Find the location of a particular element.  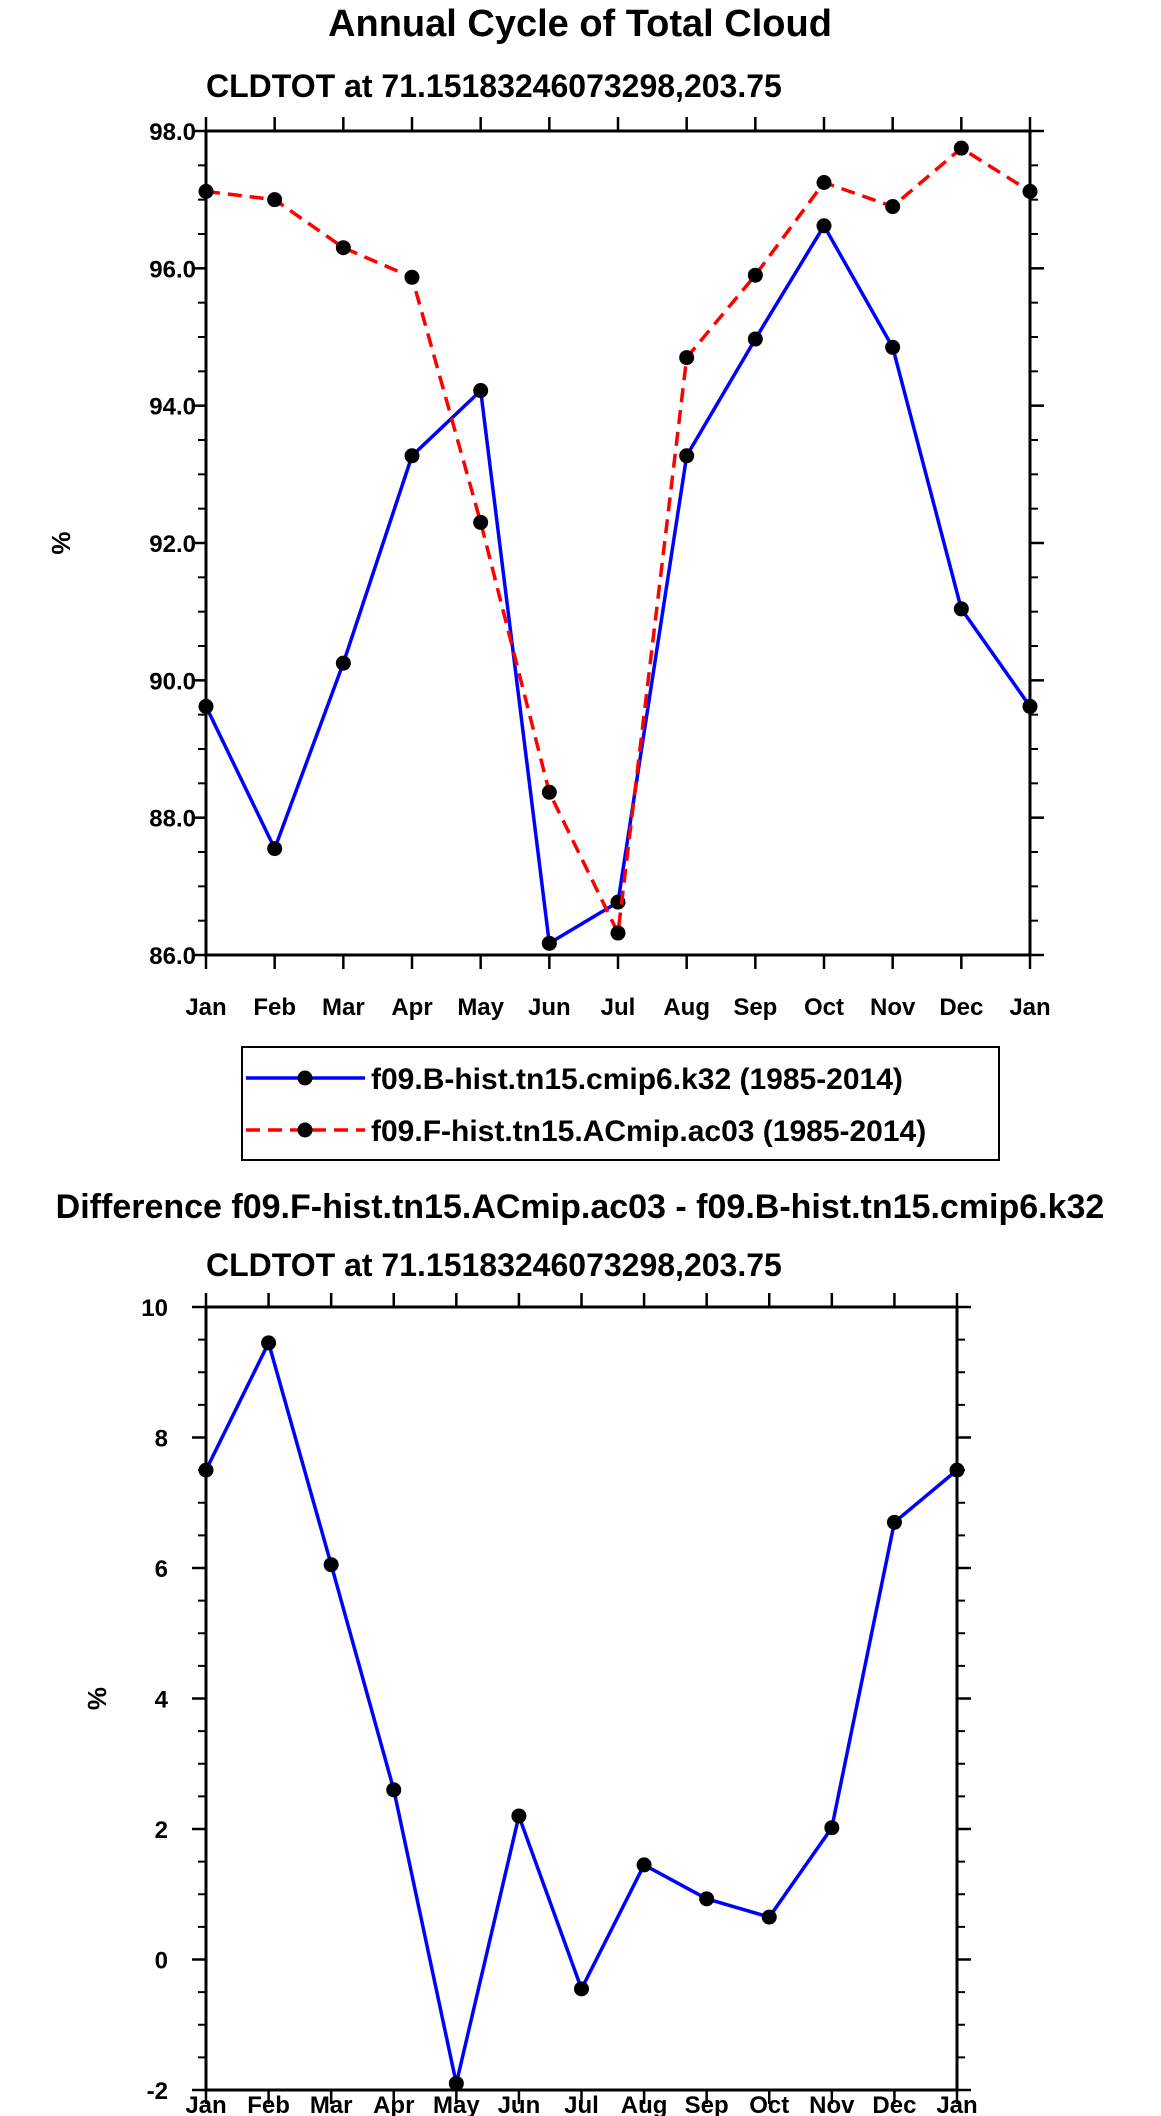

y-tick-label: 4 is located at coordinates (162, 1700).